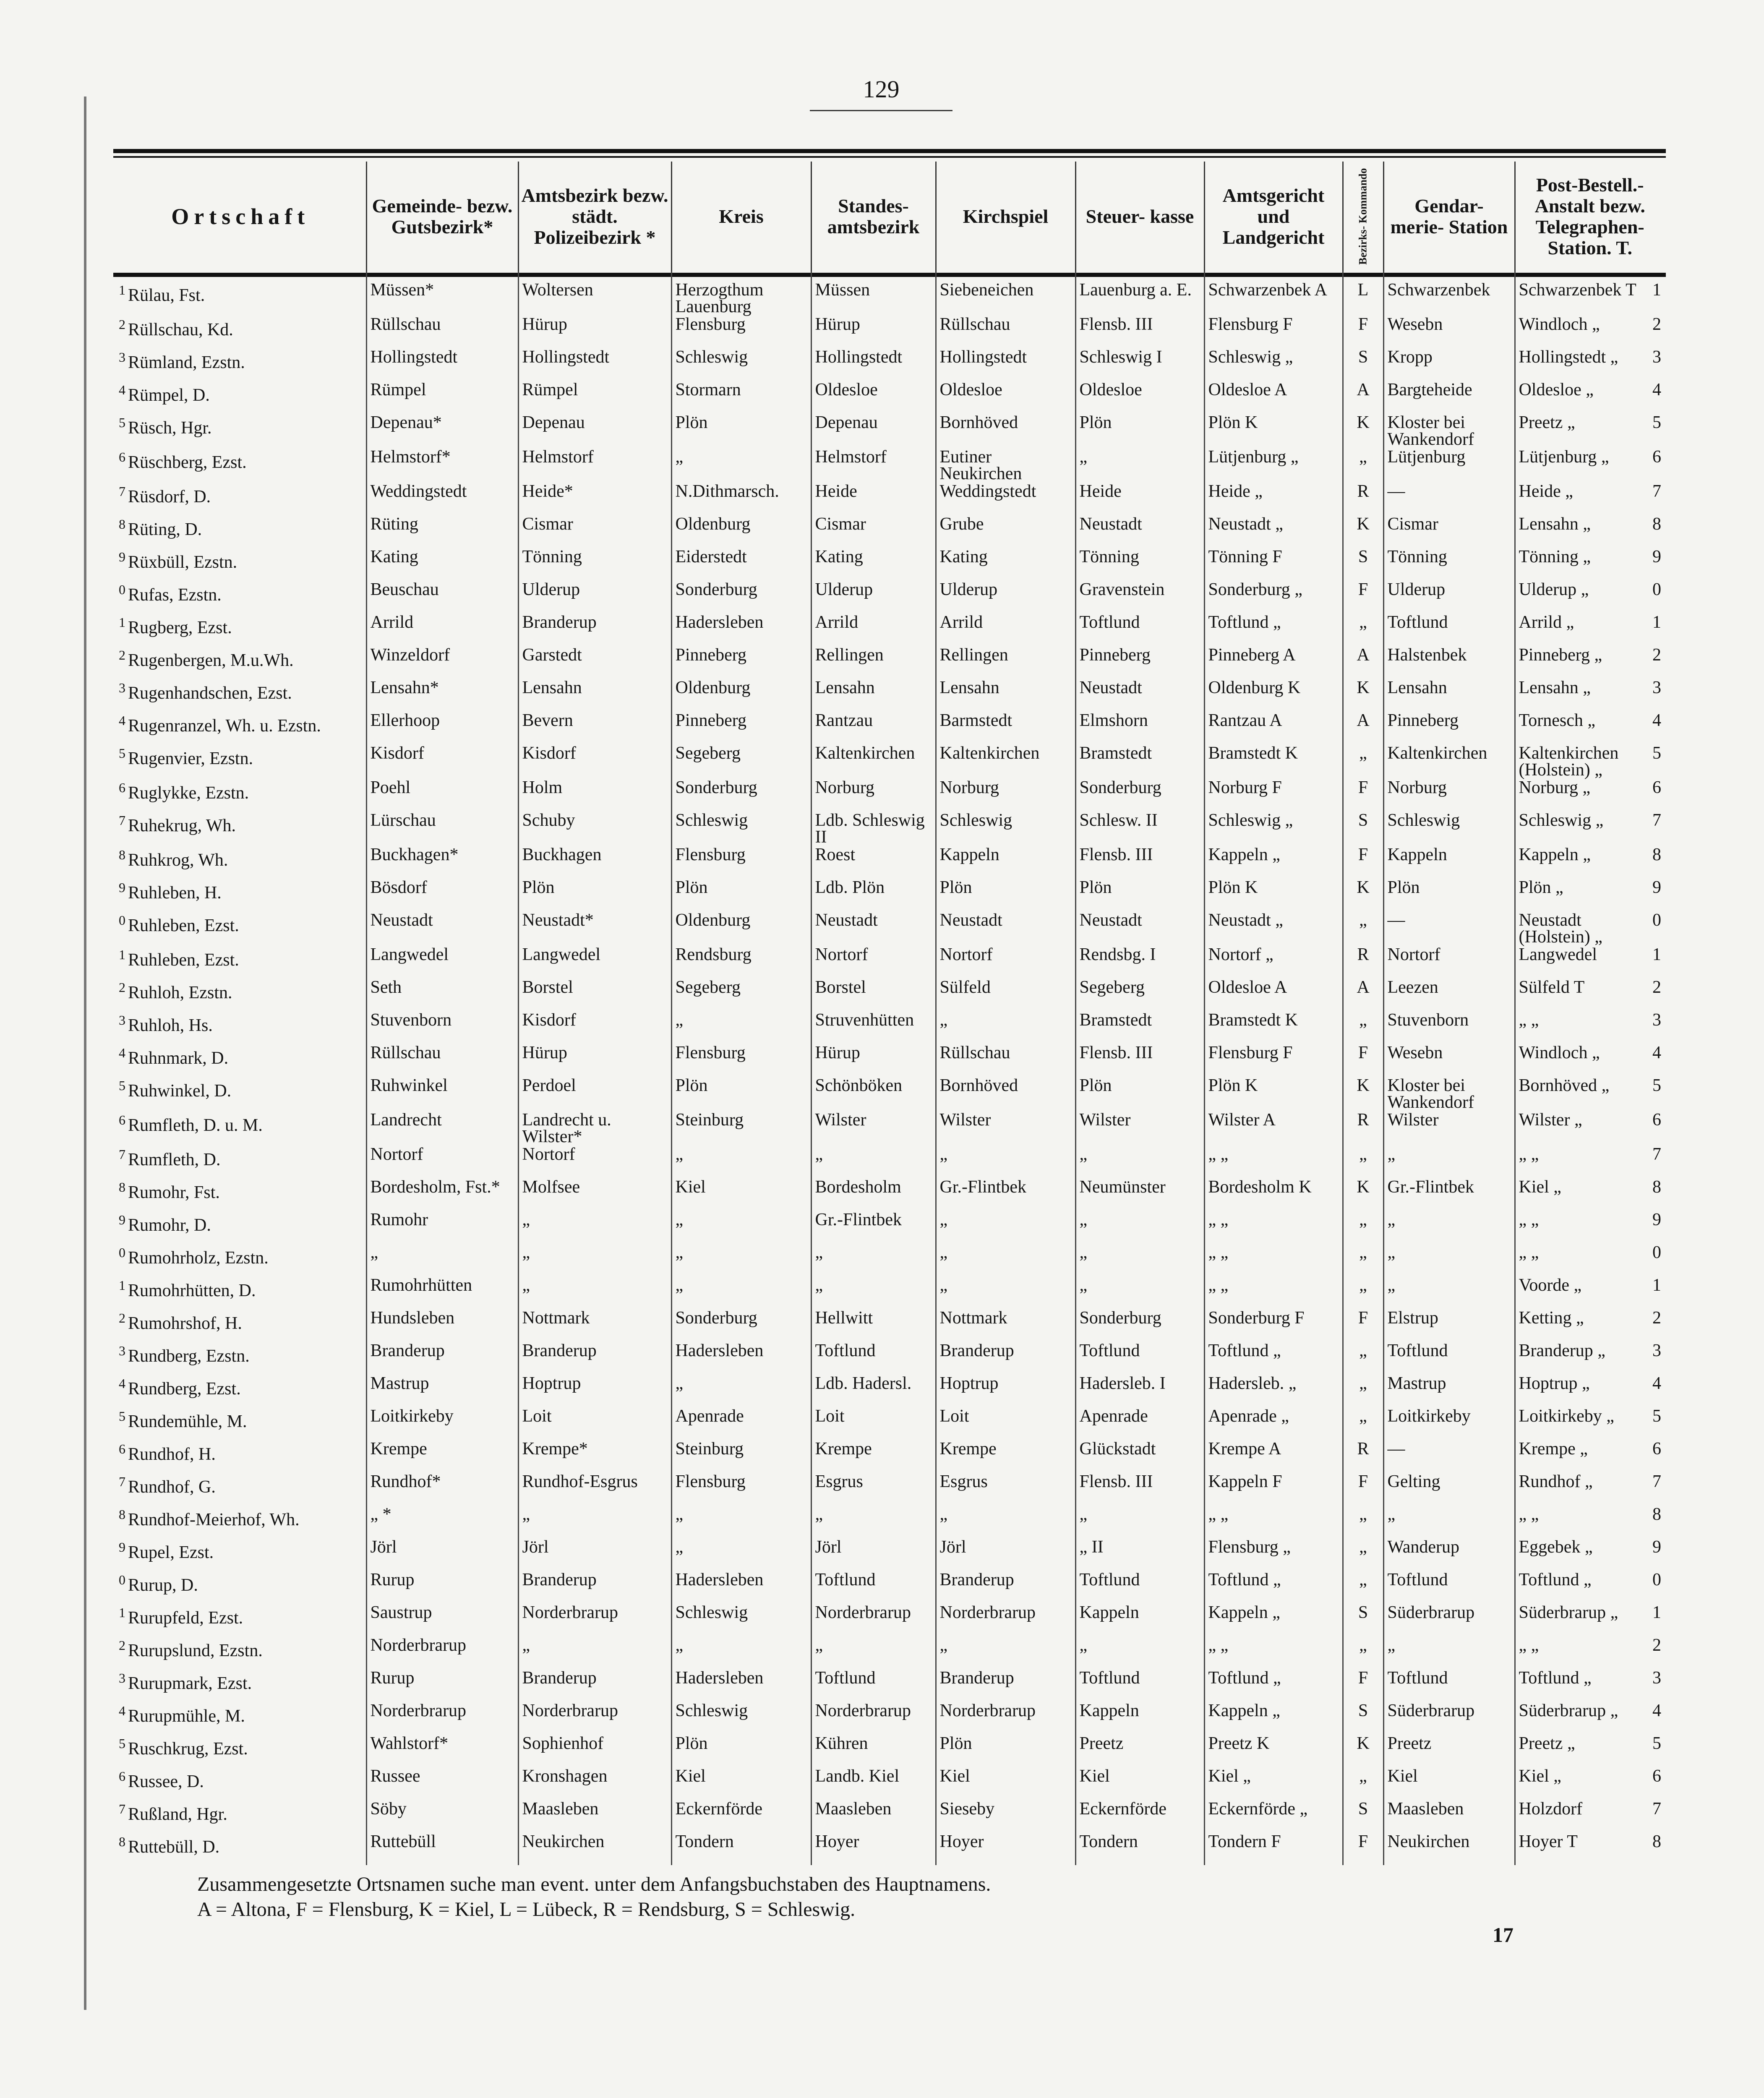 This screenshot has width=1764, height=2098. Describe the element at coordinates (185, 1323) in the screenshot. I see `place-name: Rumohrshof, H.` at that location.